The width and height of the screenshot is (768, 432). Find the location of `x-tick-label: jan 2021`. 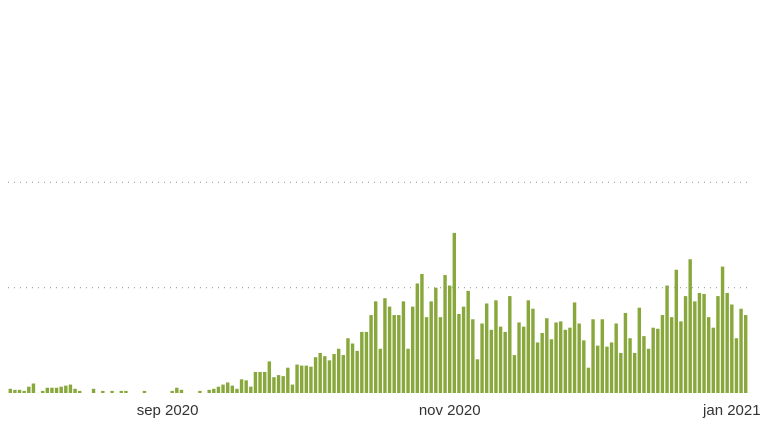

x-tick-label: jan 2021 is located at coordinates (731, 410).